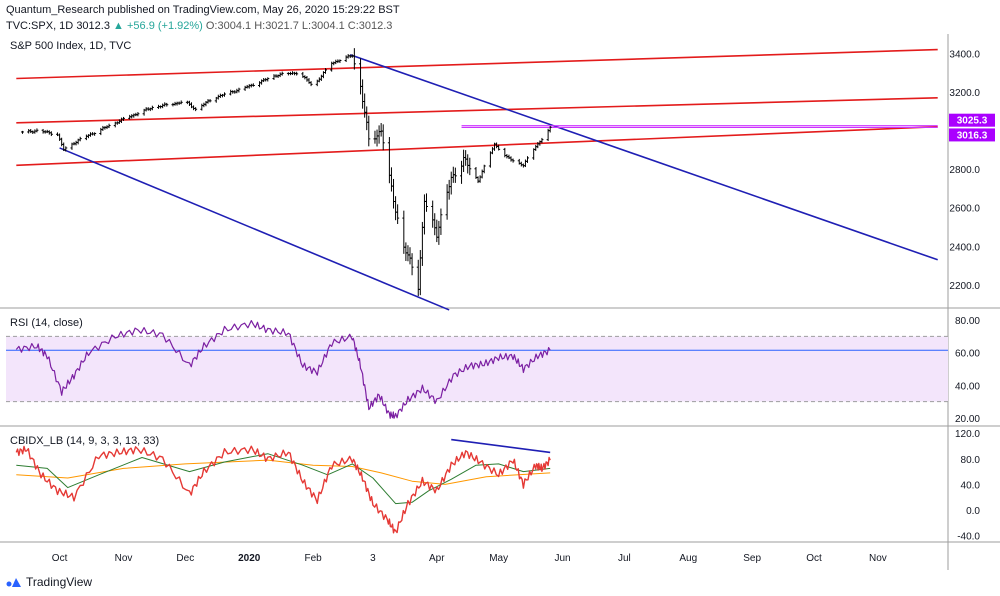  What do you see at coordinates (254, 229) in the screenshot?
I see `trendline-blue-bottom` at bounding box center [254, 229].